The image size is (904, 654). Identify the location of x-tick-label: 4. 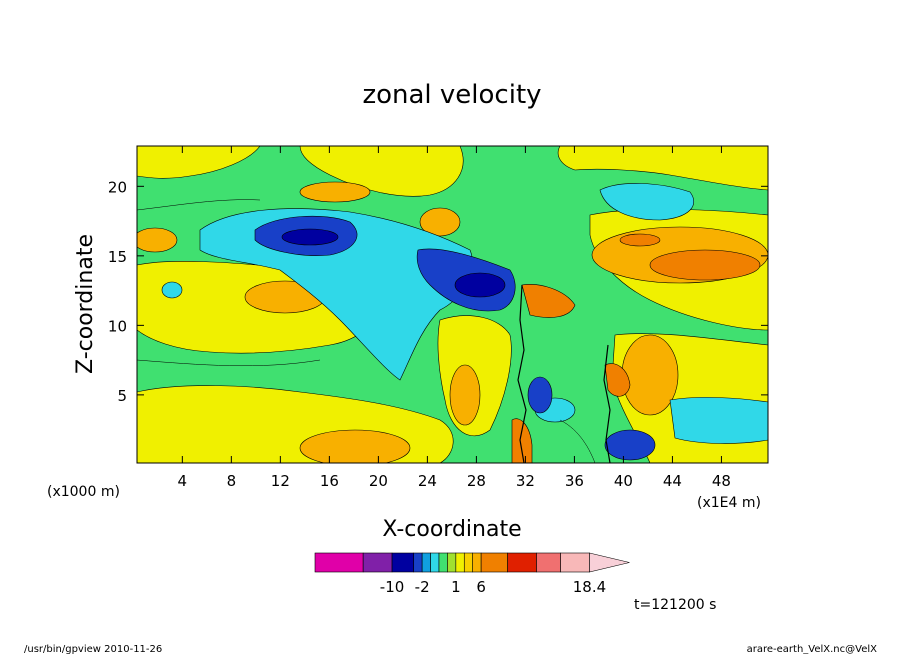
(183, 481).